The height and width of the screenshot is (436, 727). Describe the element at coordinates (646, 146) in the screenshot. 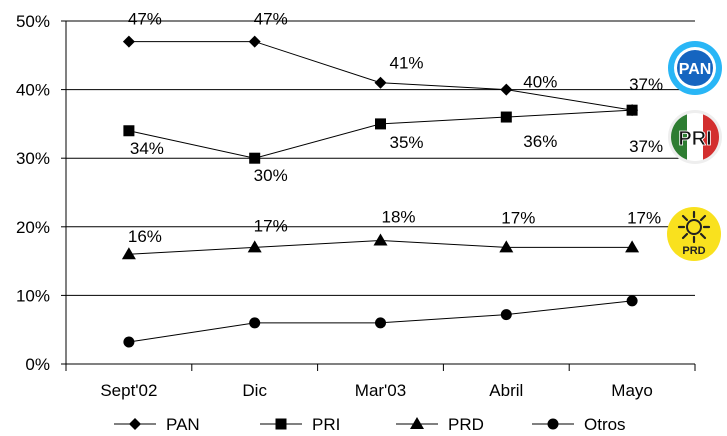

I see `data-label-pri: 37%` at that location.